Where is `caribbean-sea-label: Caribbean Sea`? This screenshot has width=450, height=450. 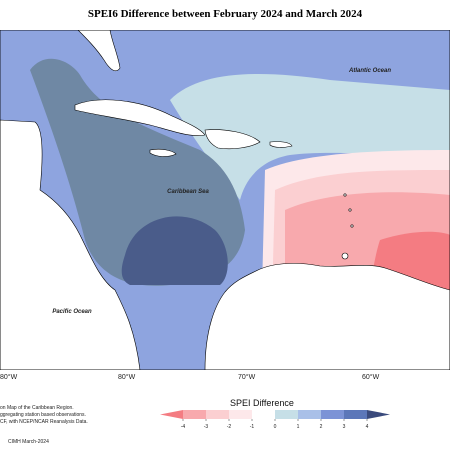
caribbean-sea-label: Caribbean Sea is located at coordinates (188, 192).